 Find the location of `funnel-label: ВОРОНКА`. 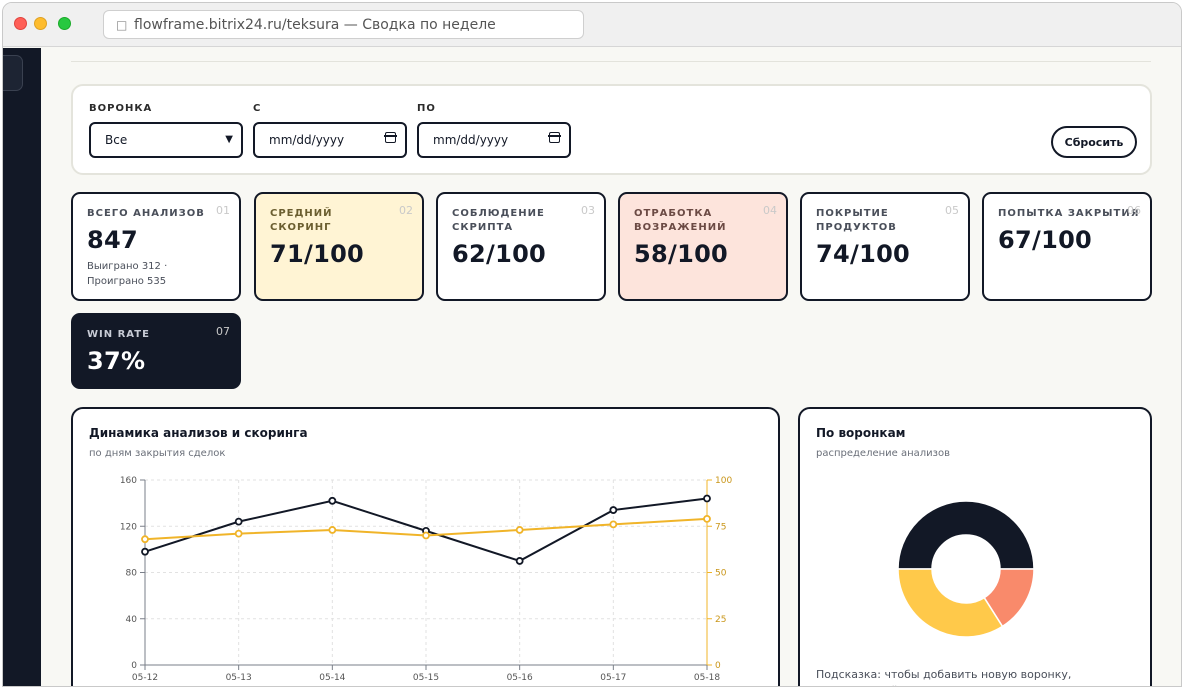

funnel-label: ВОРОНКА is located at coordinates (121, 108).